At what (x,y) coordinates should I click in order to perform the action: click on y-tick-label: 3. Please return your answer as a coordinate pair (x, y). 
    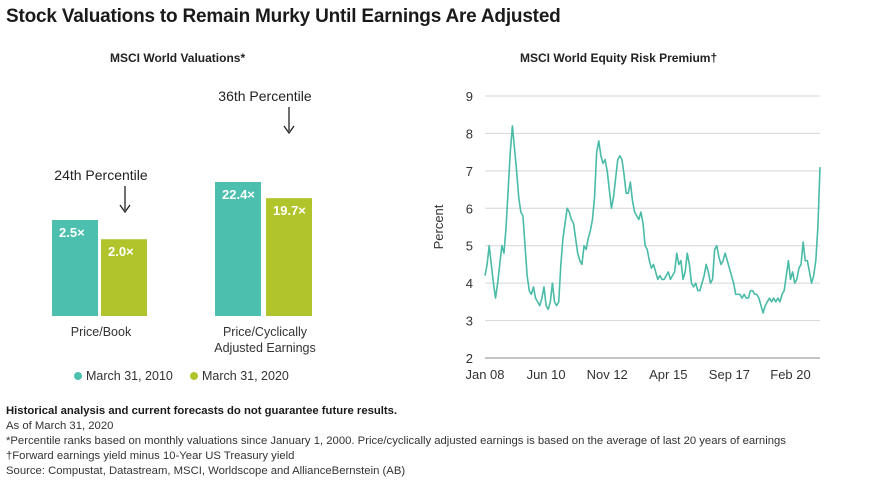
    Looking at the image, I should click on (469, 321).